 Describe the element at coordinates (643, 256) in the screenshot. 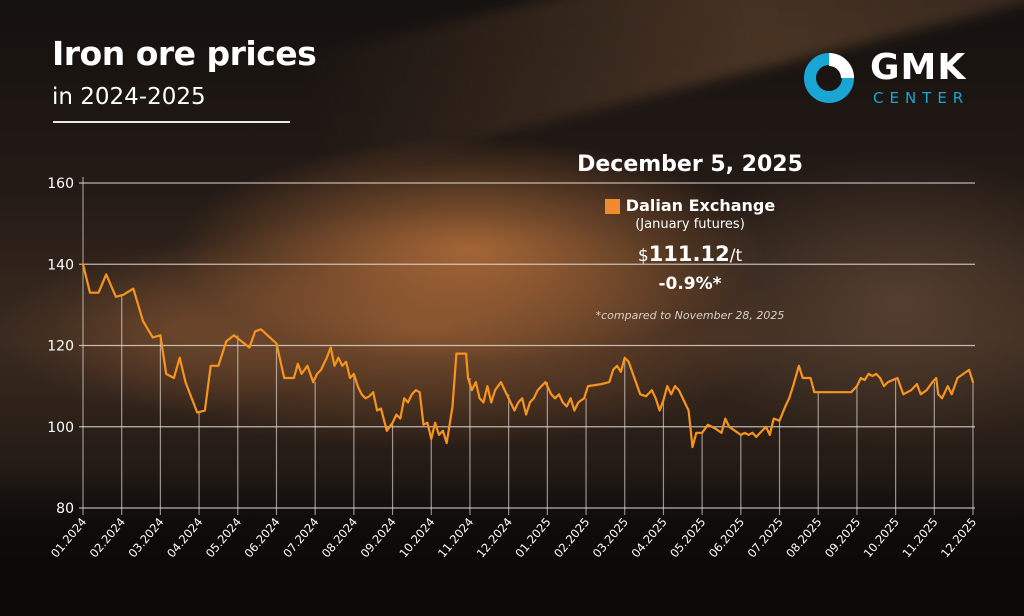

I see `currency-symbol: $` at that location.